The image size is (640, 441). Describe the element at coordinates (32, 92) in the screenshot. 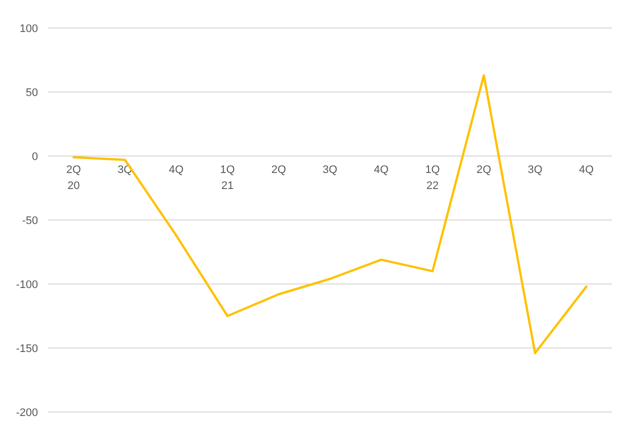

I see `y-tick-label: 50` at that location.